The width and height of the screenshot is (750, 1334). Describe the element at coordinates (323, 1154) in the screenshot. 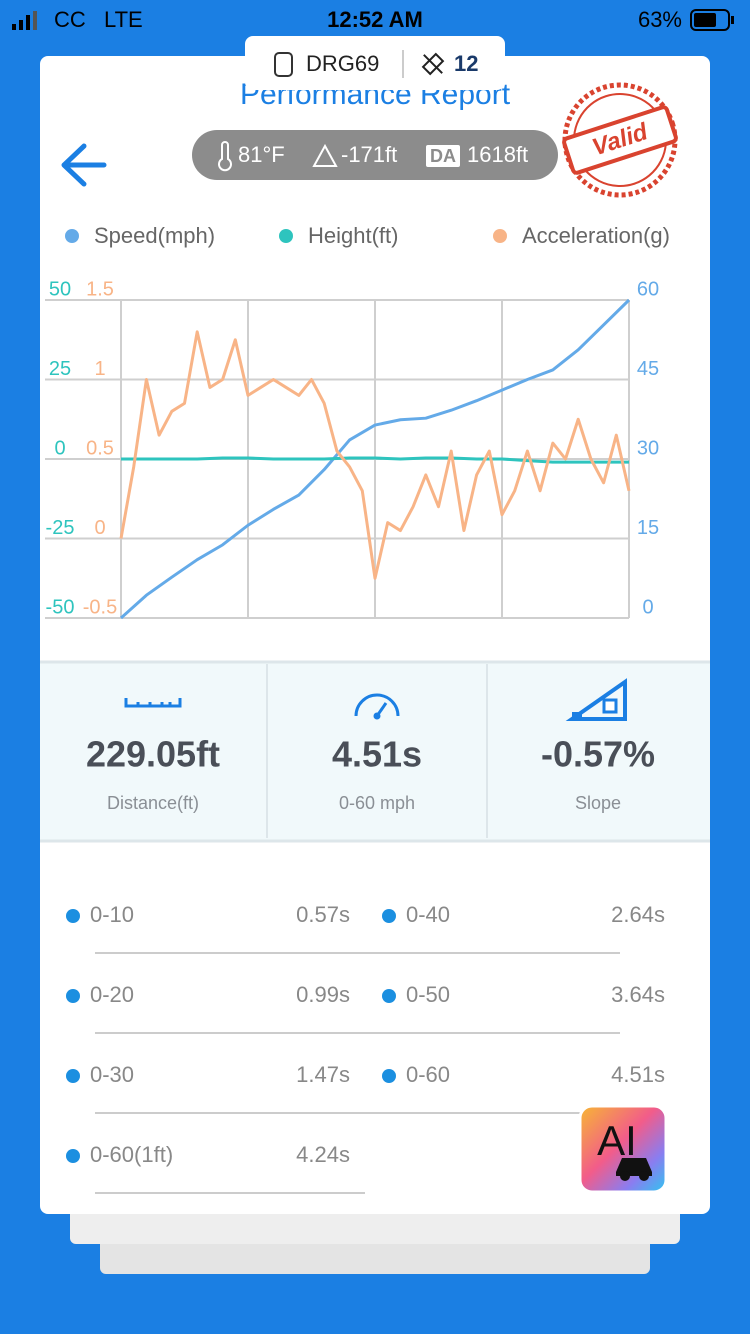

I see `split-time: 4.24s` at that location.